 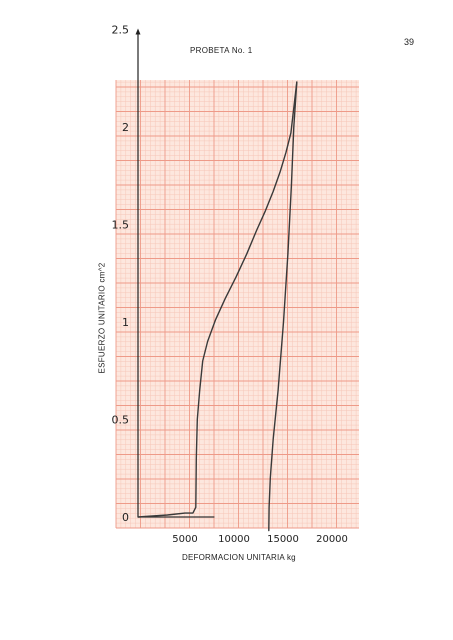 I want to click on x-tick-labels: 5000 10000 15000 20000, so click(x=260, y=539).